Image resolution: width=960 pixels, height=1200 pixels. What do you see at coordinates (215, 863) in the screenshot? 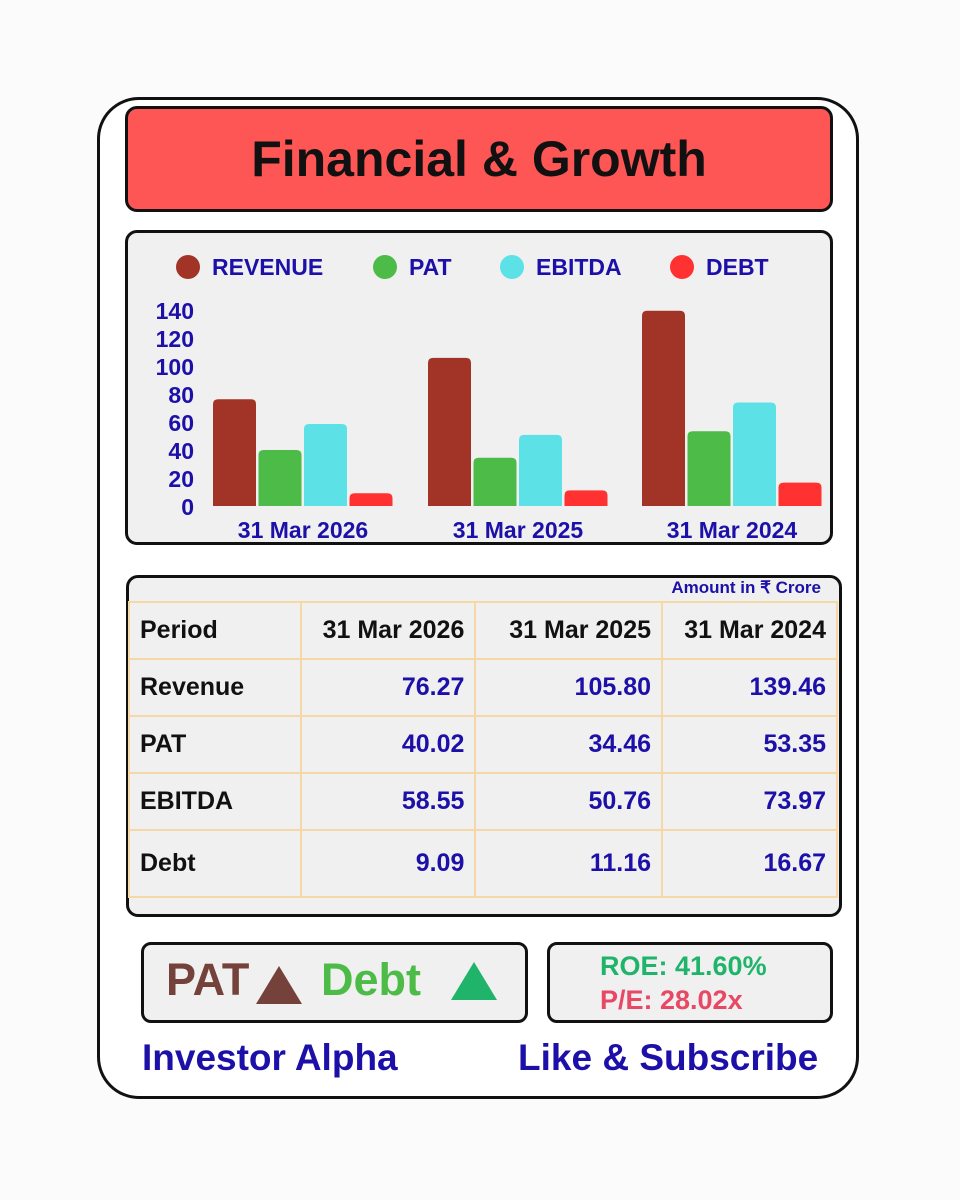
I see `row-label: Debt` at bounding box center [215, 863].